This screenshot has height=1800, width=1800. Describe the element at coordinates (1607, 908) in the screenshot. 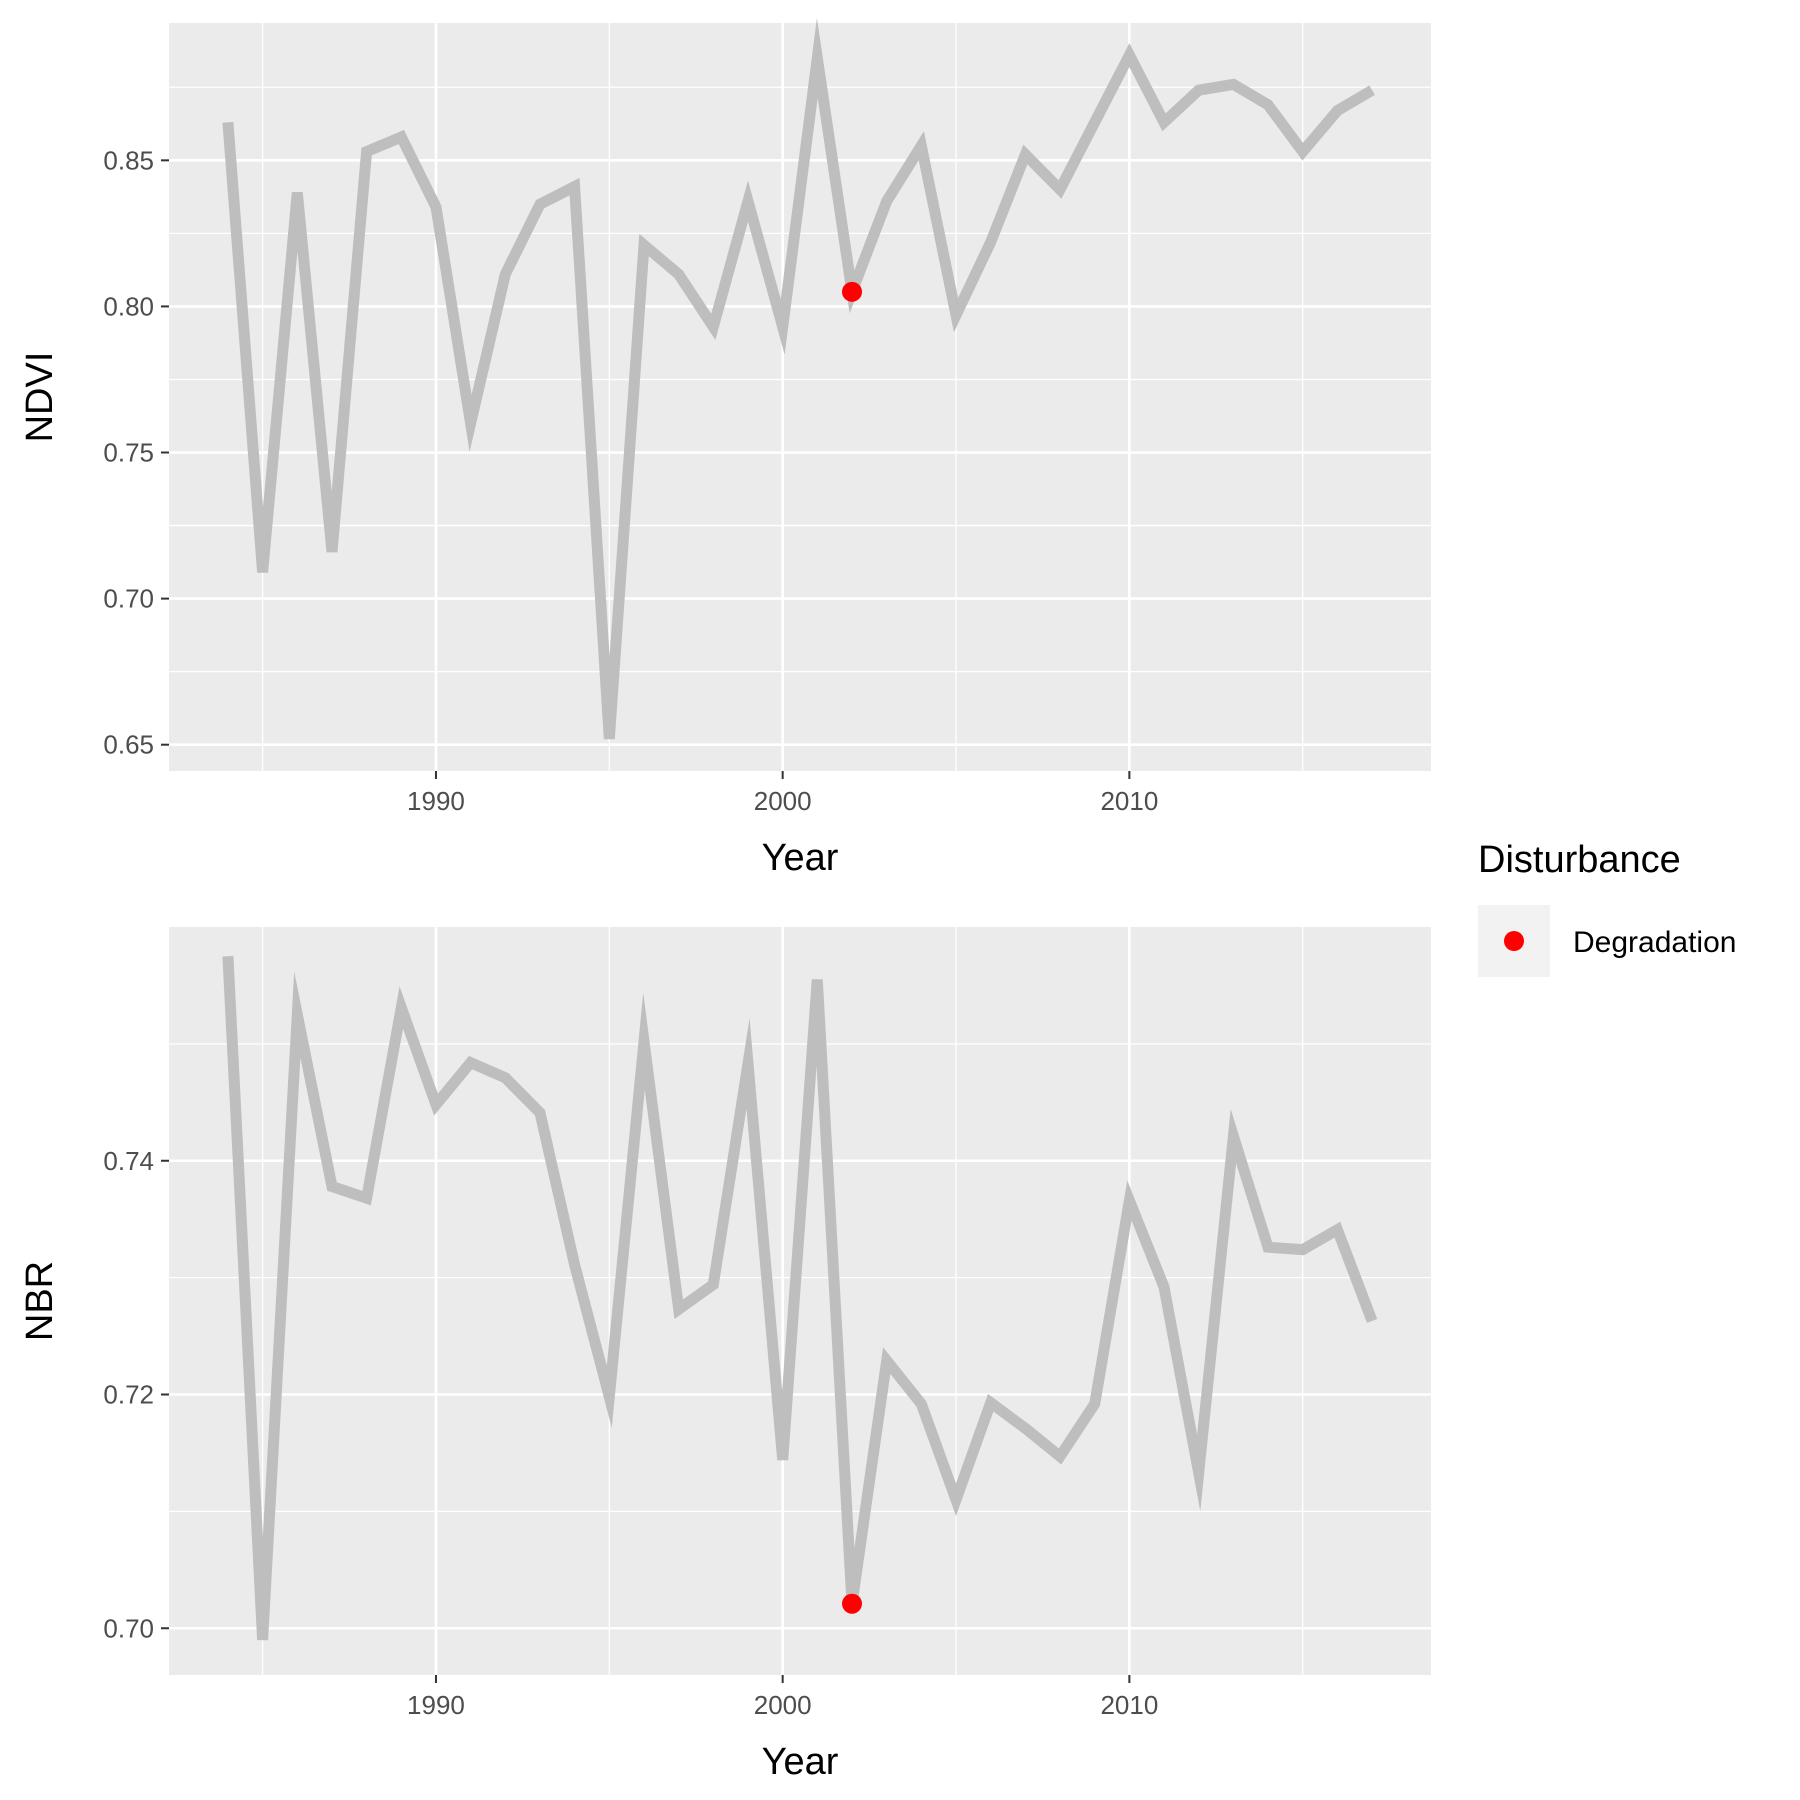

I see `legend: Disturbance Degradation` at that location.